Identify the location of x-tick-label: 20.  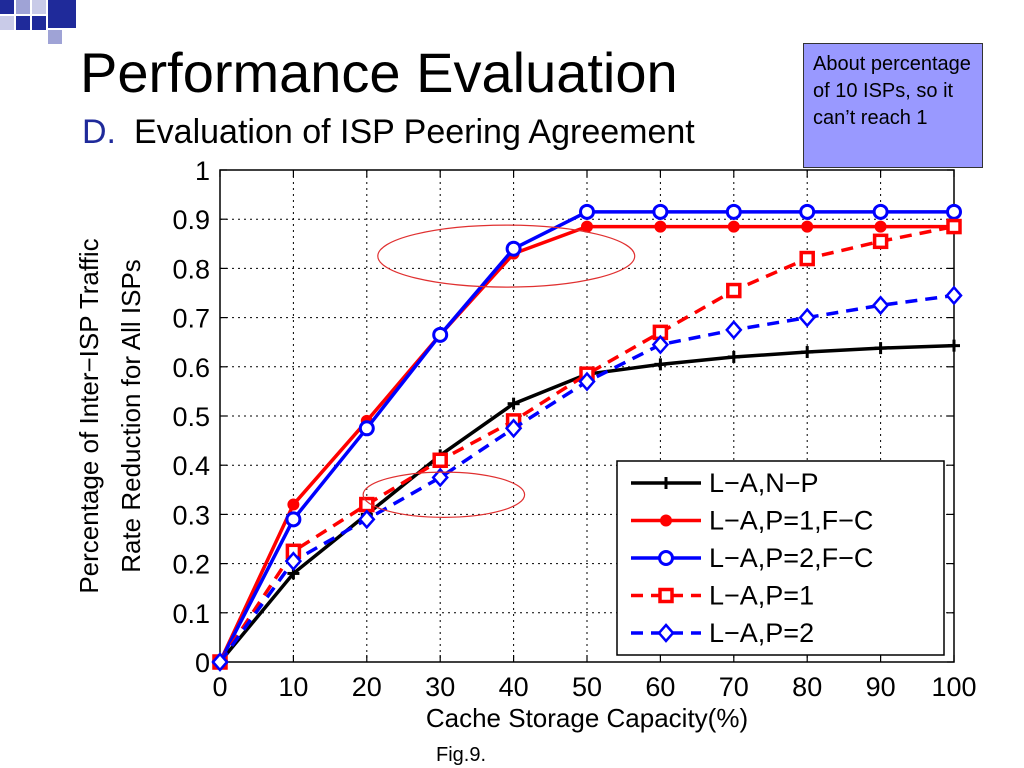
(367, 687).